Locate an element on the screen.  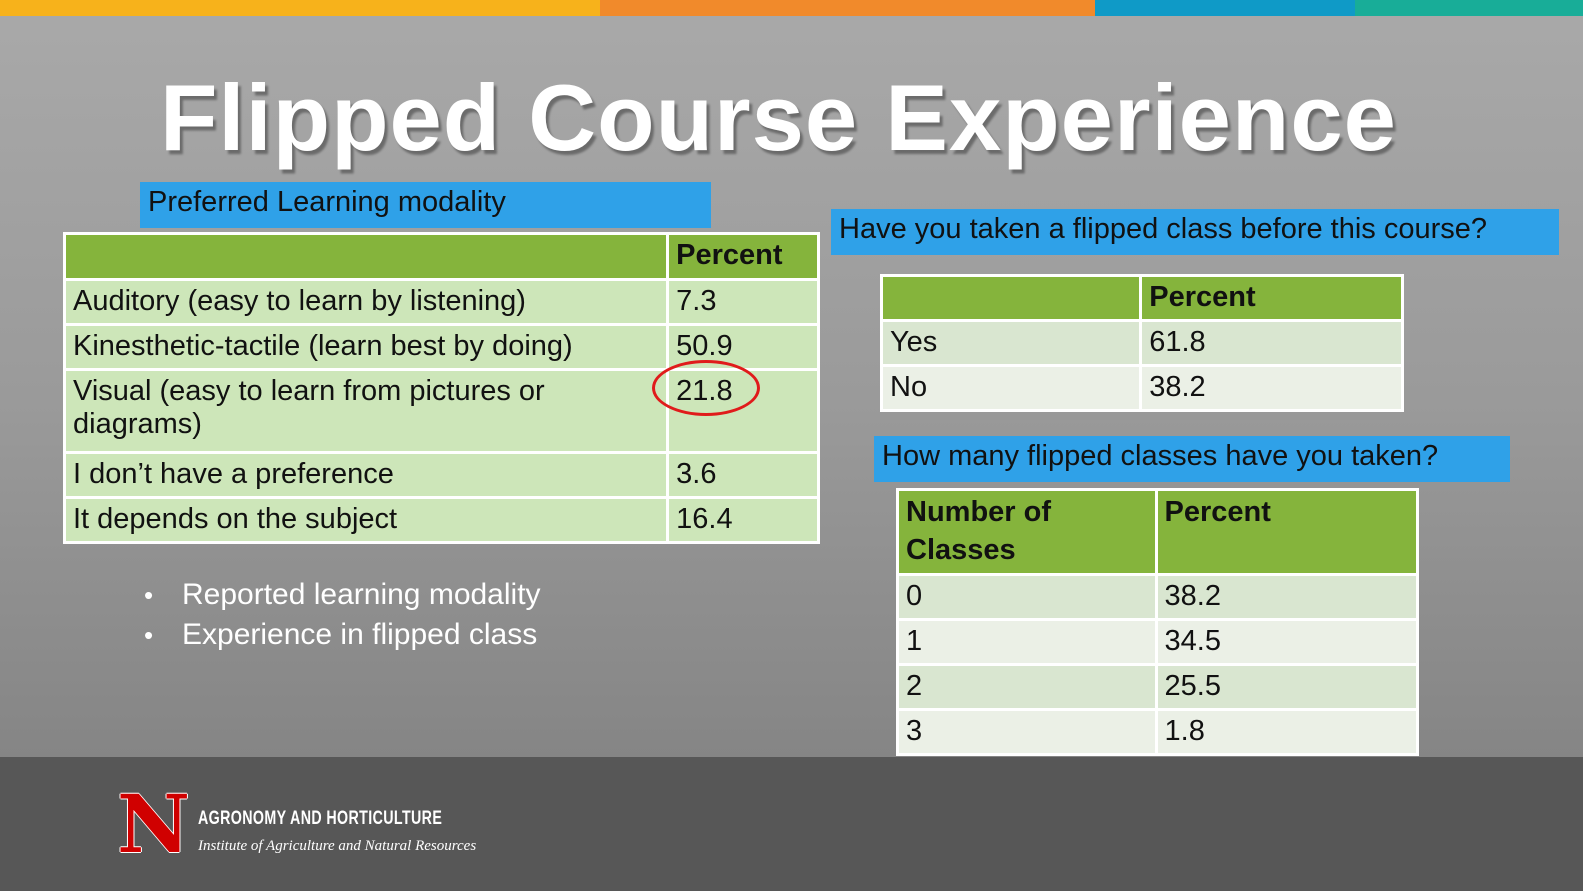
accent-bar-orange is located at coordinates (847, 8).